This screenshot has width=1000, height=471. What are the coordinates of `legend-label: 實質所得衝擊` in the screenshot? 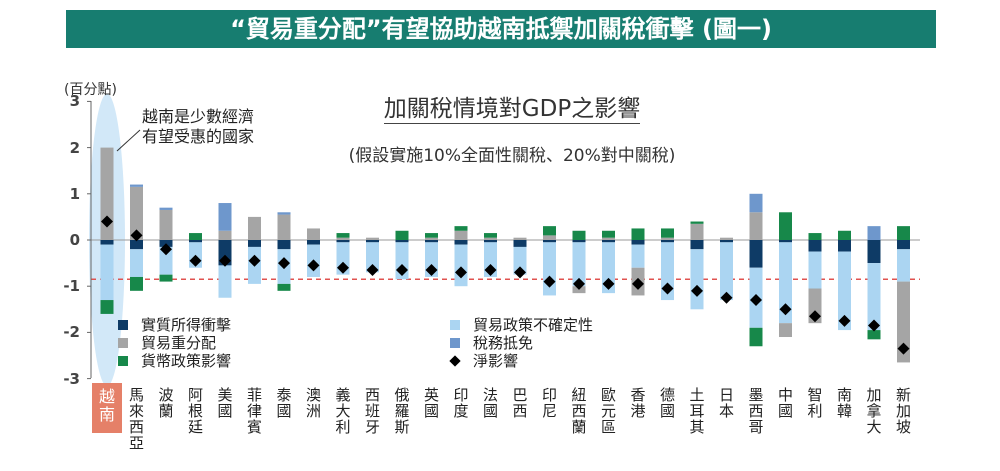 It's located at (186, 325).